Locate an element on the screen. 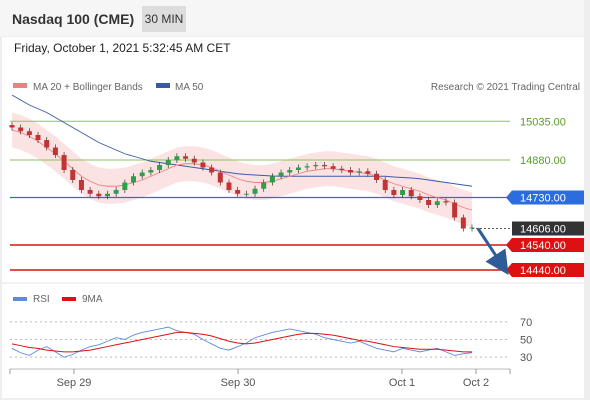 This screenshot has height=400, width=590. legend-swatch-ma50 is located at coordinates (163, 85).